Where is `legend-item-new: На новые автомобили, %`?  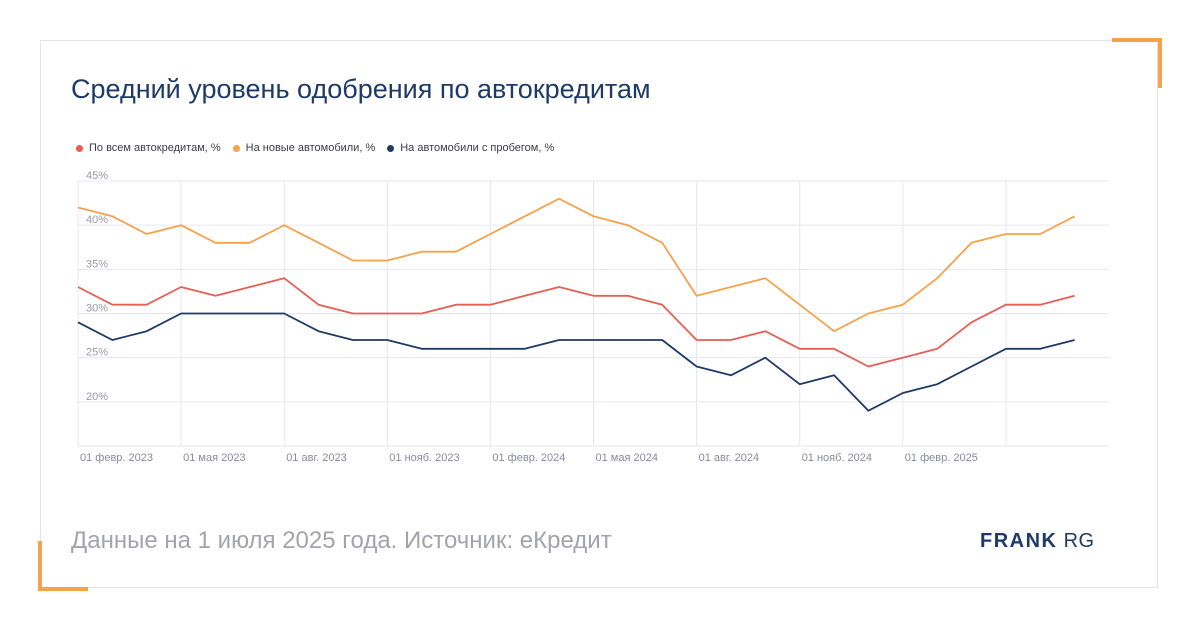 legend-item-new: На новые автомобили, % is located at coordinates (304, 148).